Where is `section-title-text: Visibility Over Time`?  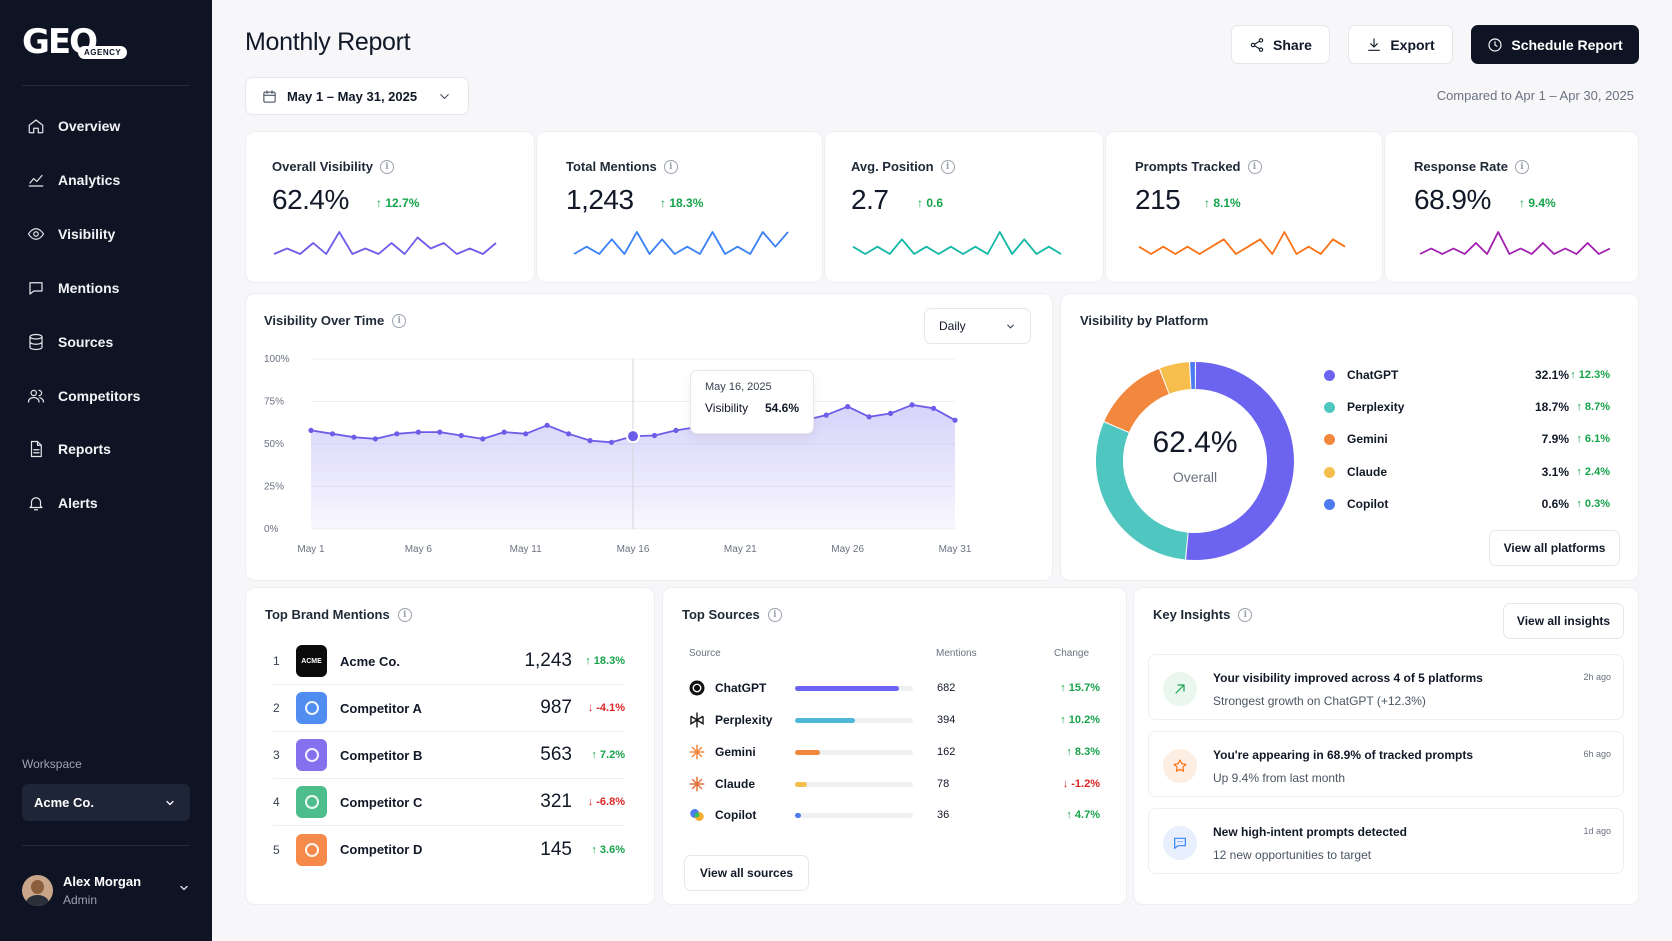 section-title-text: Visibility Over Time is located at coordinates (324, 320).